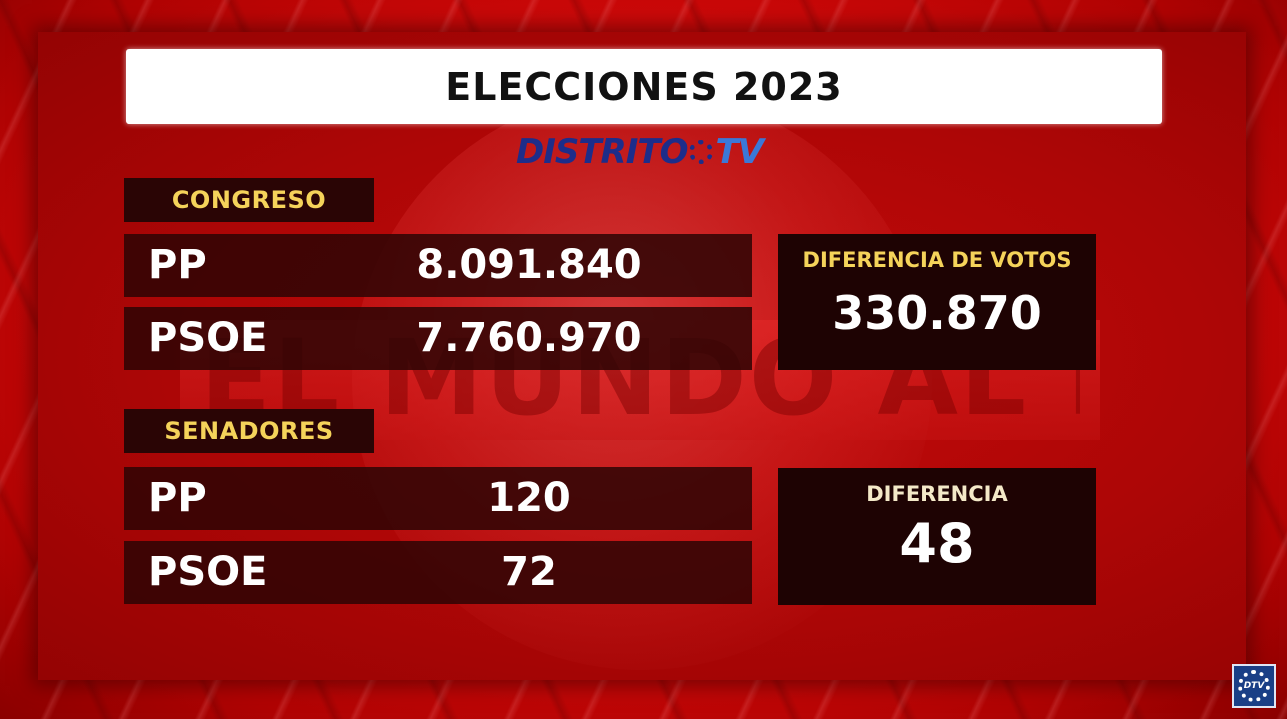 The width and height of the screenshot is (1287, 719). Describe the element at coordinates (937, 313) in the screenshot. I see `difference-value: 330.870` at that location.